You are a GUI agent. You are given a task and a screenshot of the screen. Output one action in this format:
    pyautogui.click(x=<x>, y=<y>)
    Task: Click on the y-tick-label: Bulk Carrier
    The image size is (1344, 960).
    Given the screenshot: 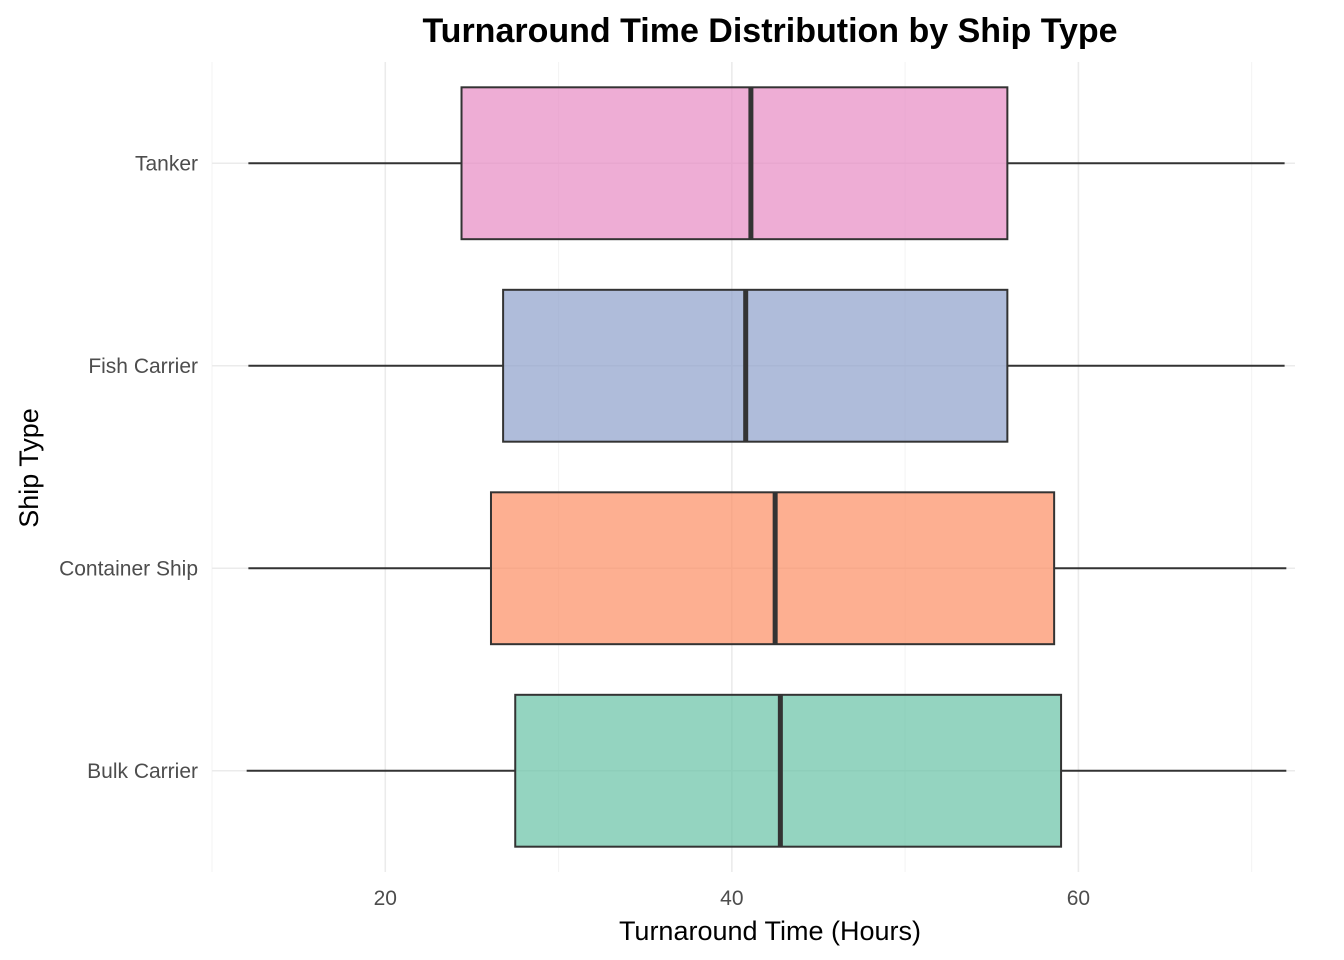 What is the action you would take?
    pyautogui.click(x=142, y=771)
    